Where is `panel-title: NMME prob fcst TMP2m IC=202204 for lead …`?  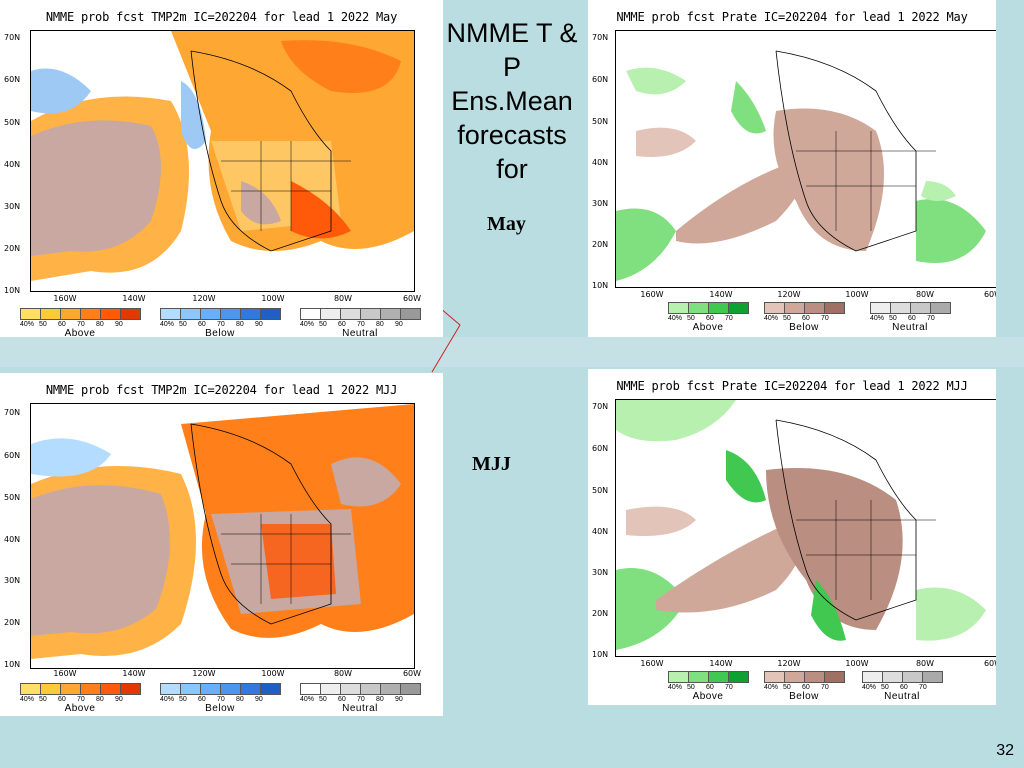
panel-title: NMME prob fcst TMP2m IC=202204 for lead … is located at coordinates (221, 390).